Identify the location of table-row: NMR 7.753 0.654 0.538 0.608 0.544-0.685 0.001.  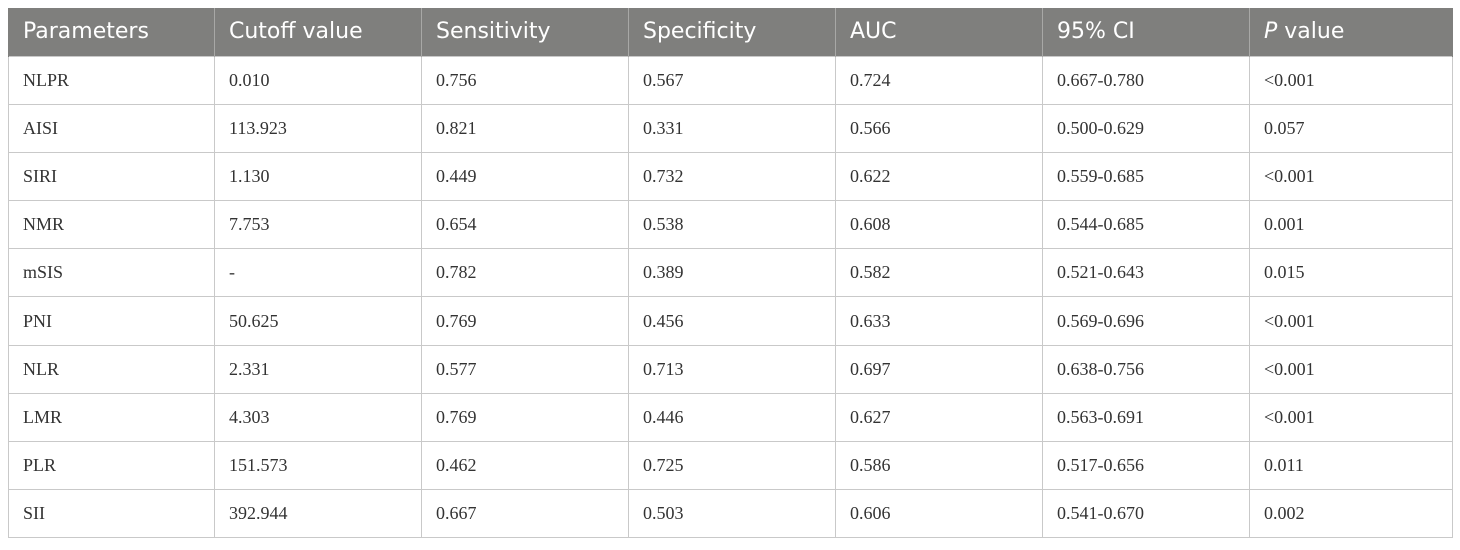
(730, 225).